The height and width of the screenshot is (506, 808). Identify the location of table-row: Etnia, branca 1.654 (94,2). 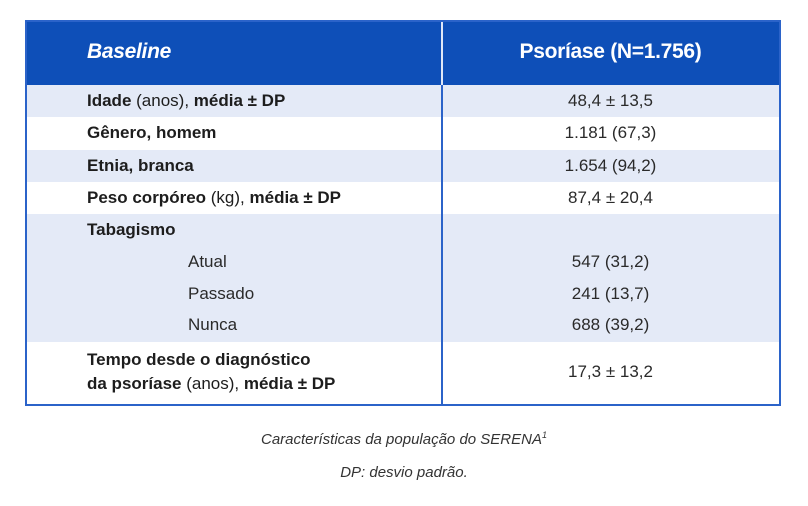
(403, 166).